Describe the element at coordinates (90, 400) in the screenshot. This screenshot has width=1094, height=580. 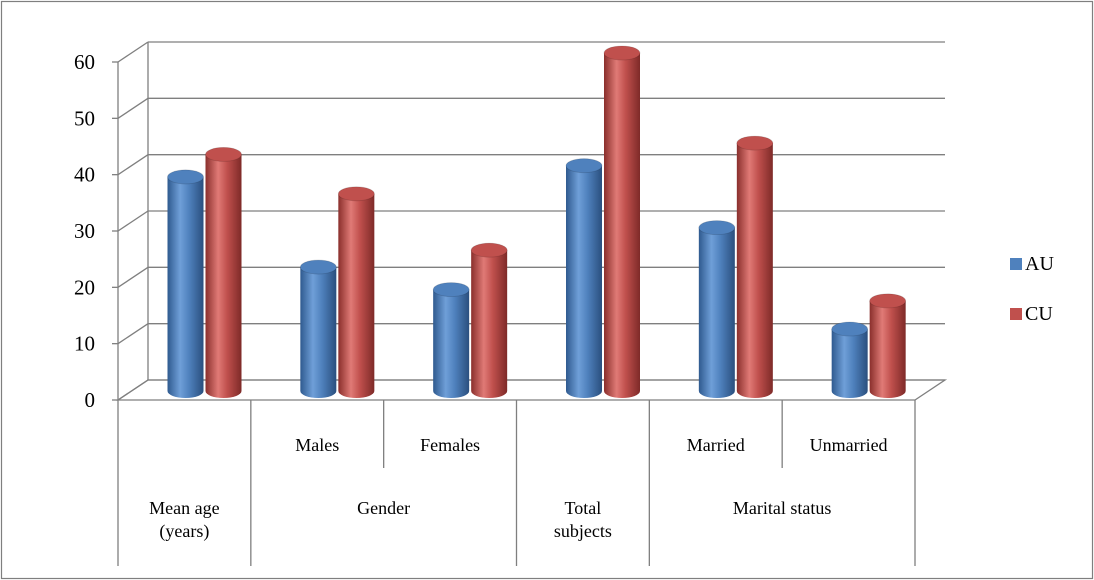
I see `y-tick-label: 0` at that location.